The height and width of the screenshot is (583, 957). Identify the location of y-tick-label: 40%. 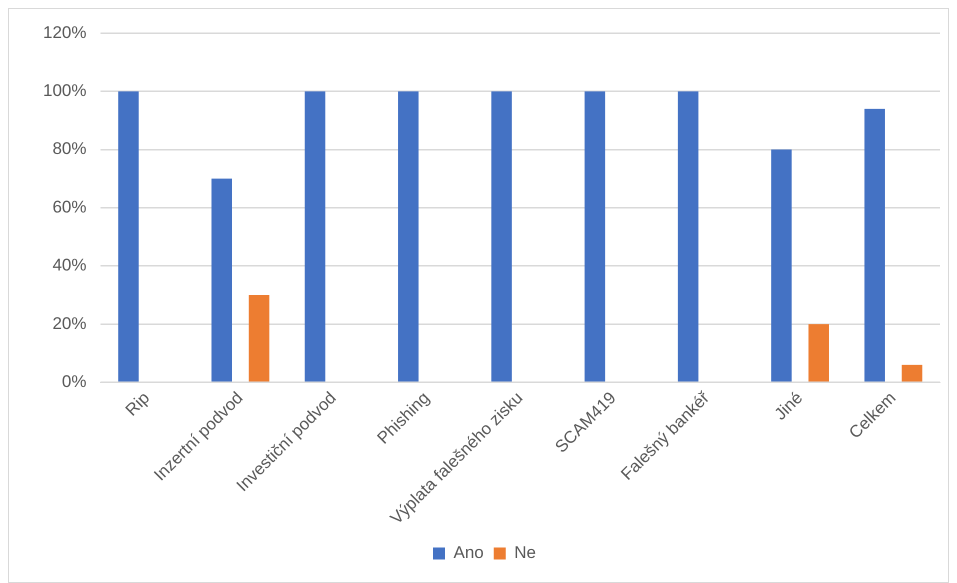
(69, 265).